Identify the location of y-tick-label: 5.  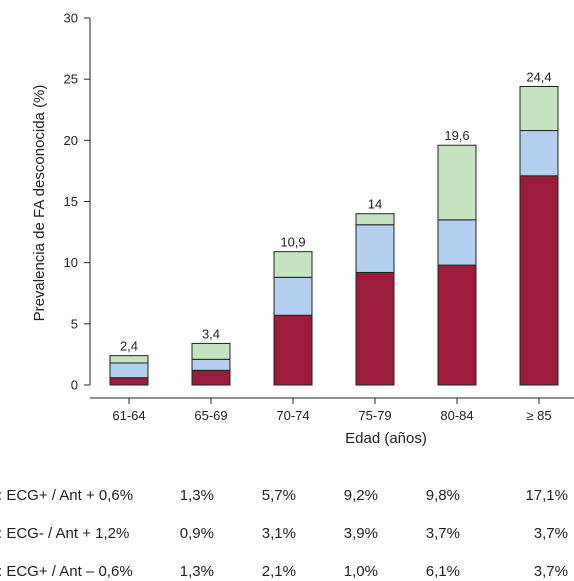
(74, 323).